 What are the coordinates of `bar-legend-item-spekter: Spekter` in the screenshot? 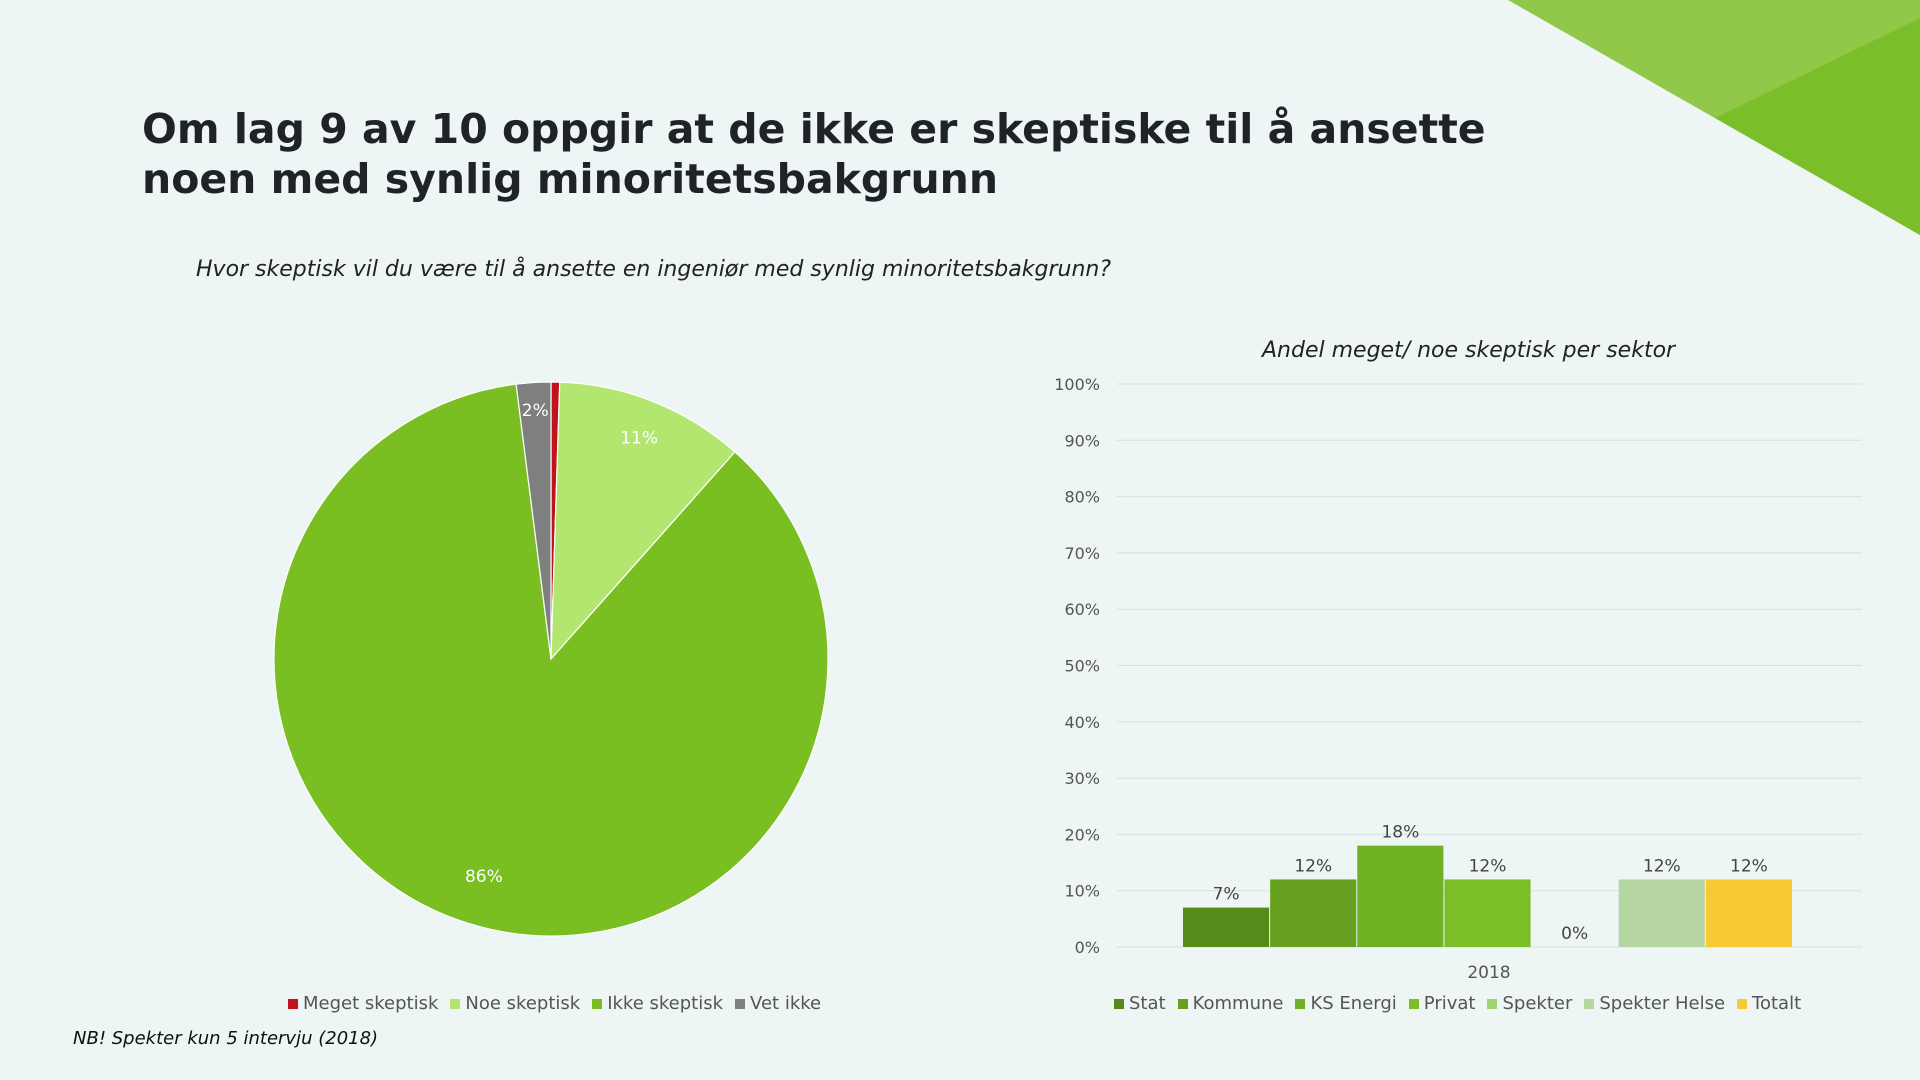 It's located at (1529, 1003).